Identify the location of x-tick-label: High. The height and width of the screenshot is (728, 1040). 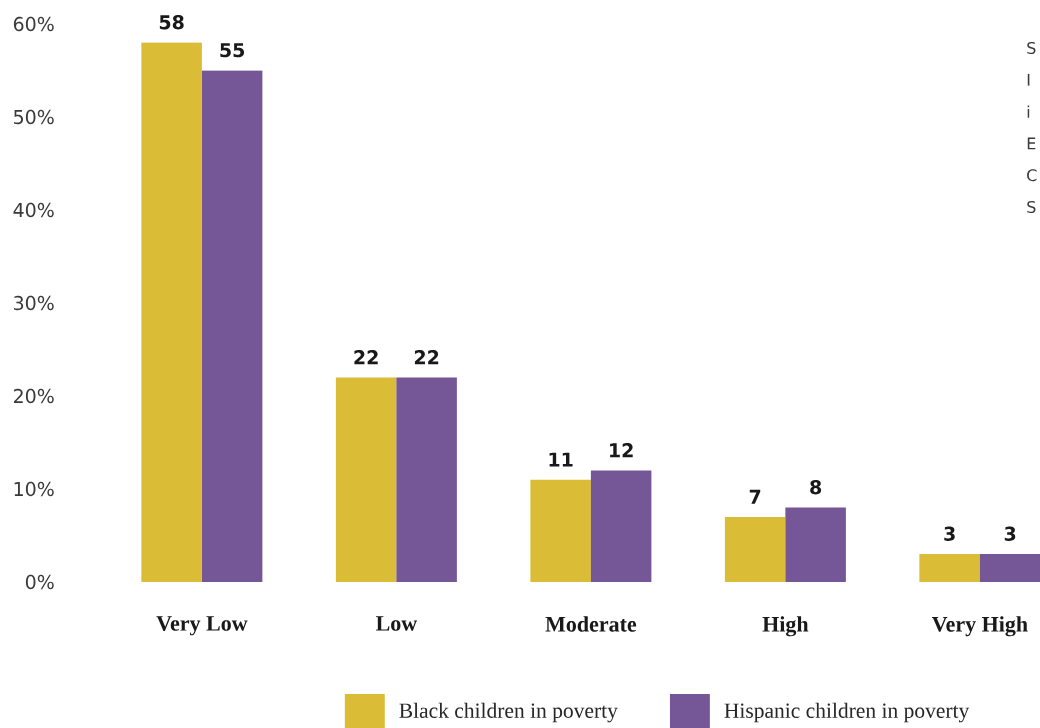
(785, 626).